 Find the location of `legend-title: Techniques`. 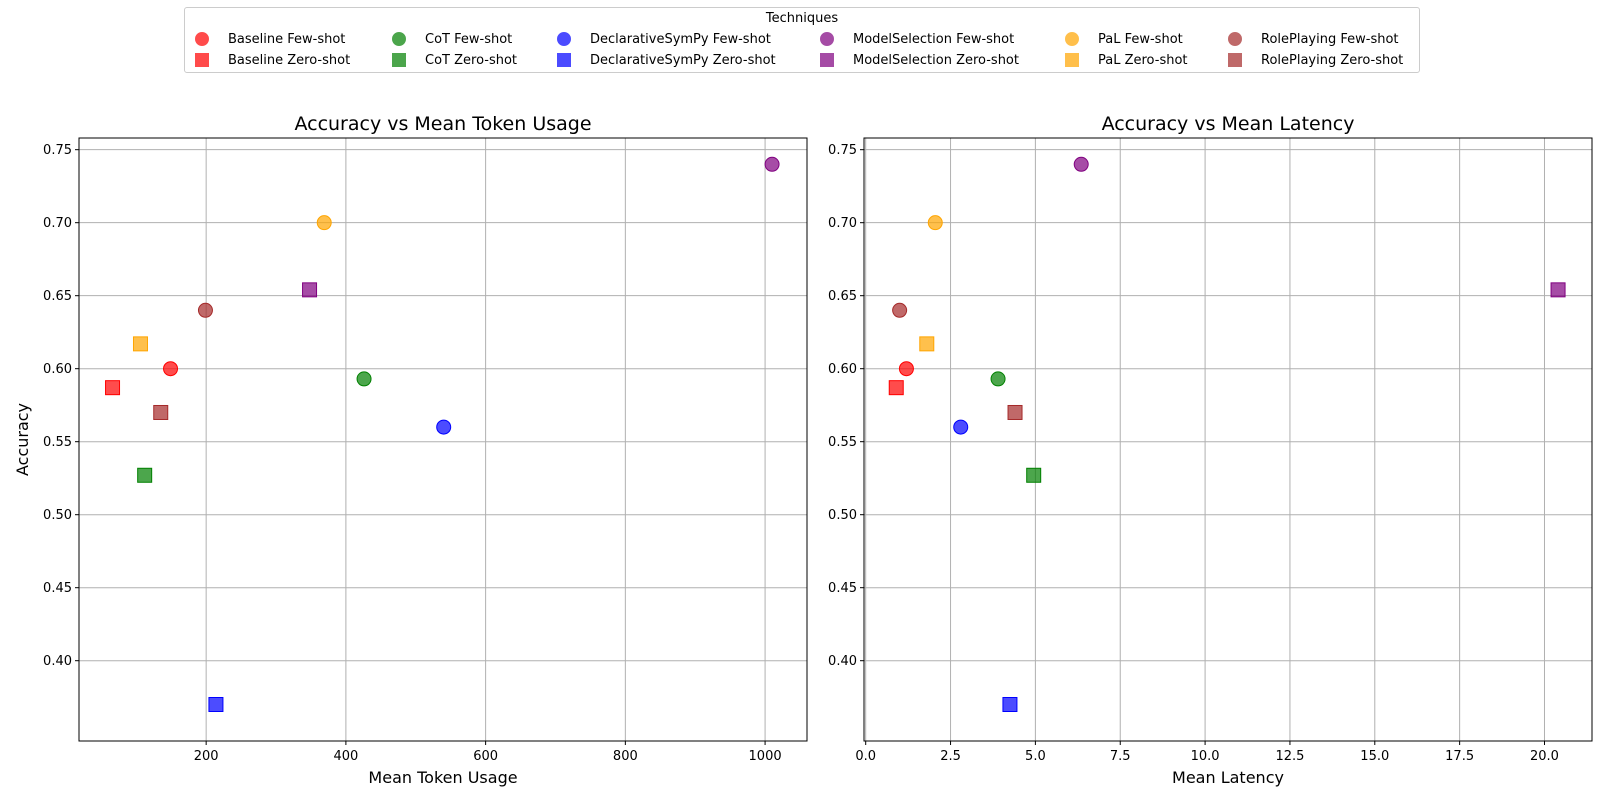

legend-title: Techniques is located at coordinates (802, 18).